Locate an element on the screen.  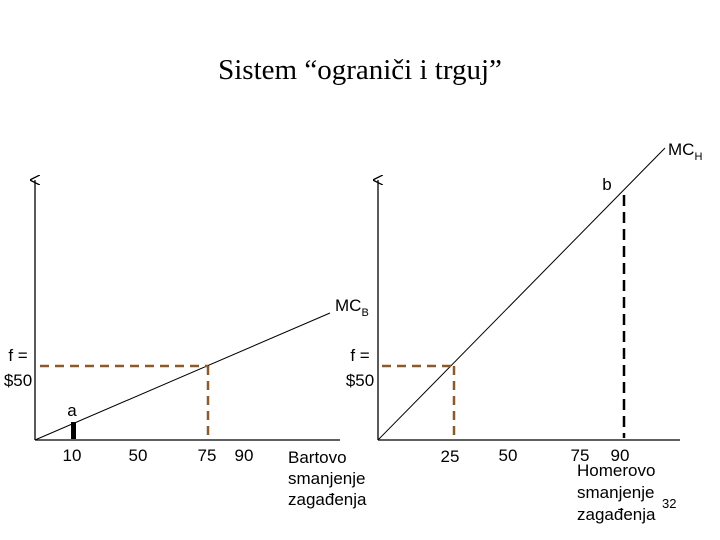
right-tick-90: 90 is located at coordinates (620, 455).